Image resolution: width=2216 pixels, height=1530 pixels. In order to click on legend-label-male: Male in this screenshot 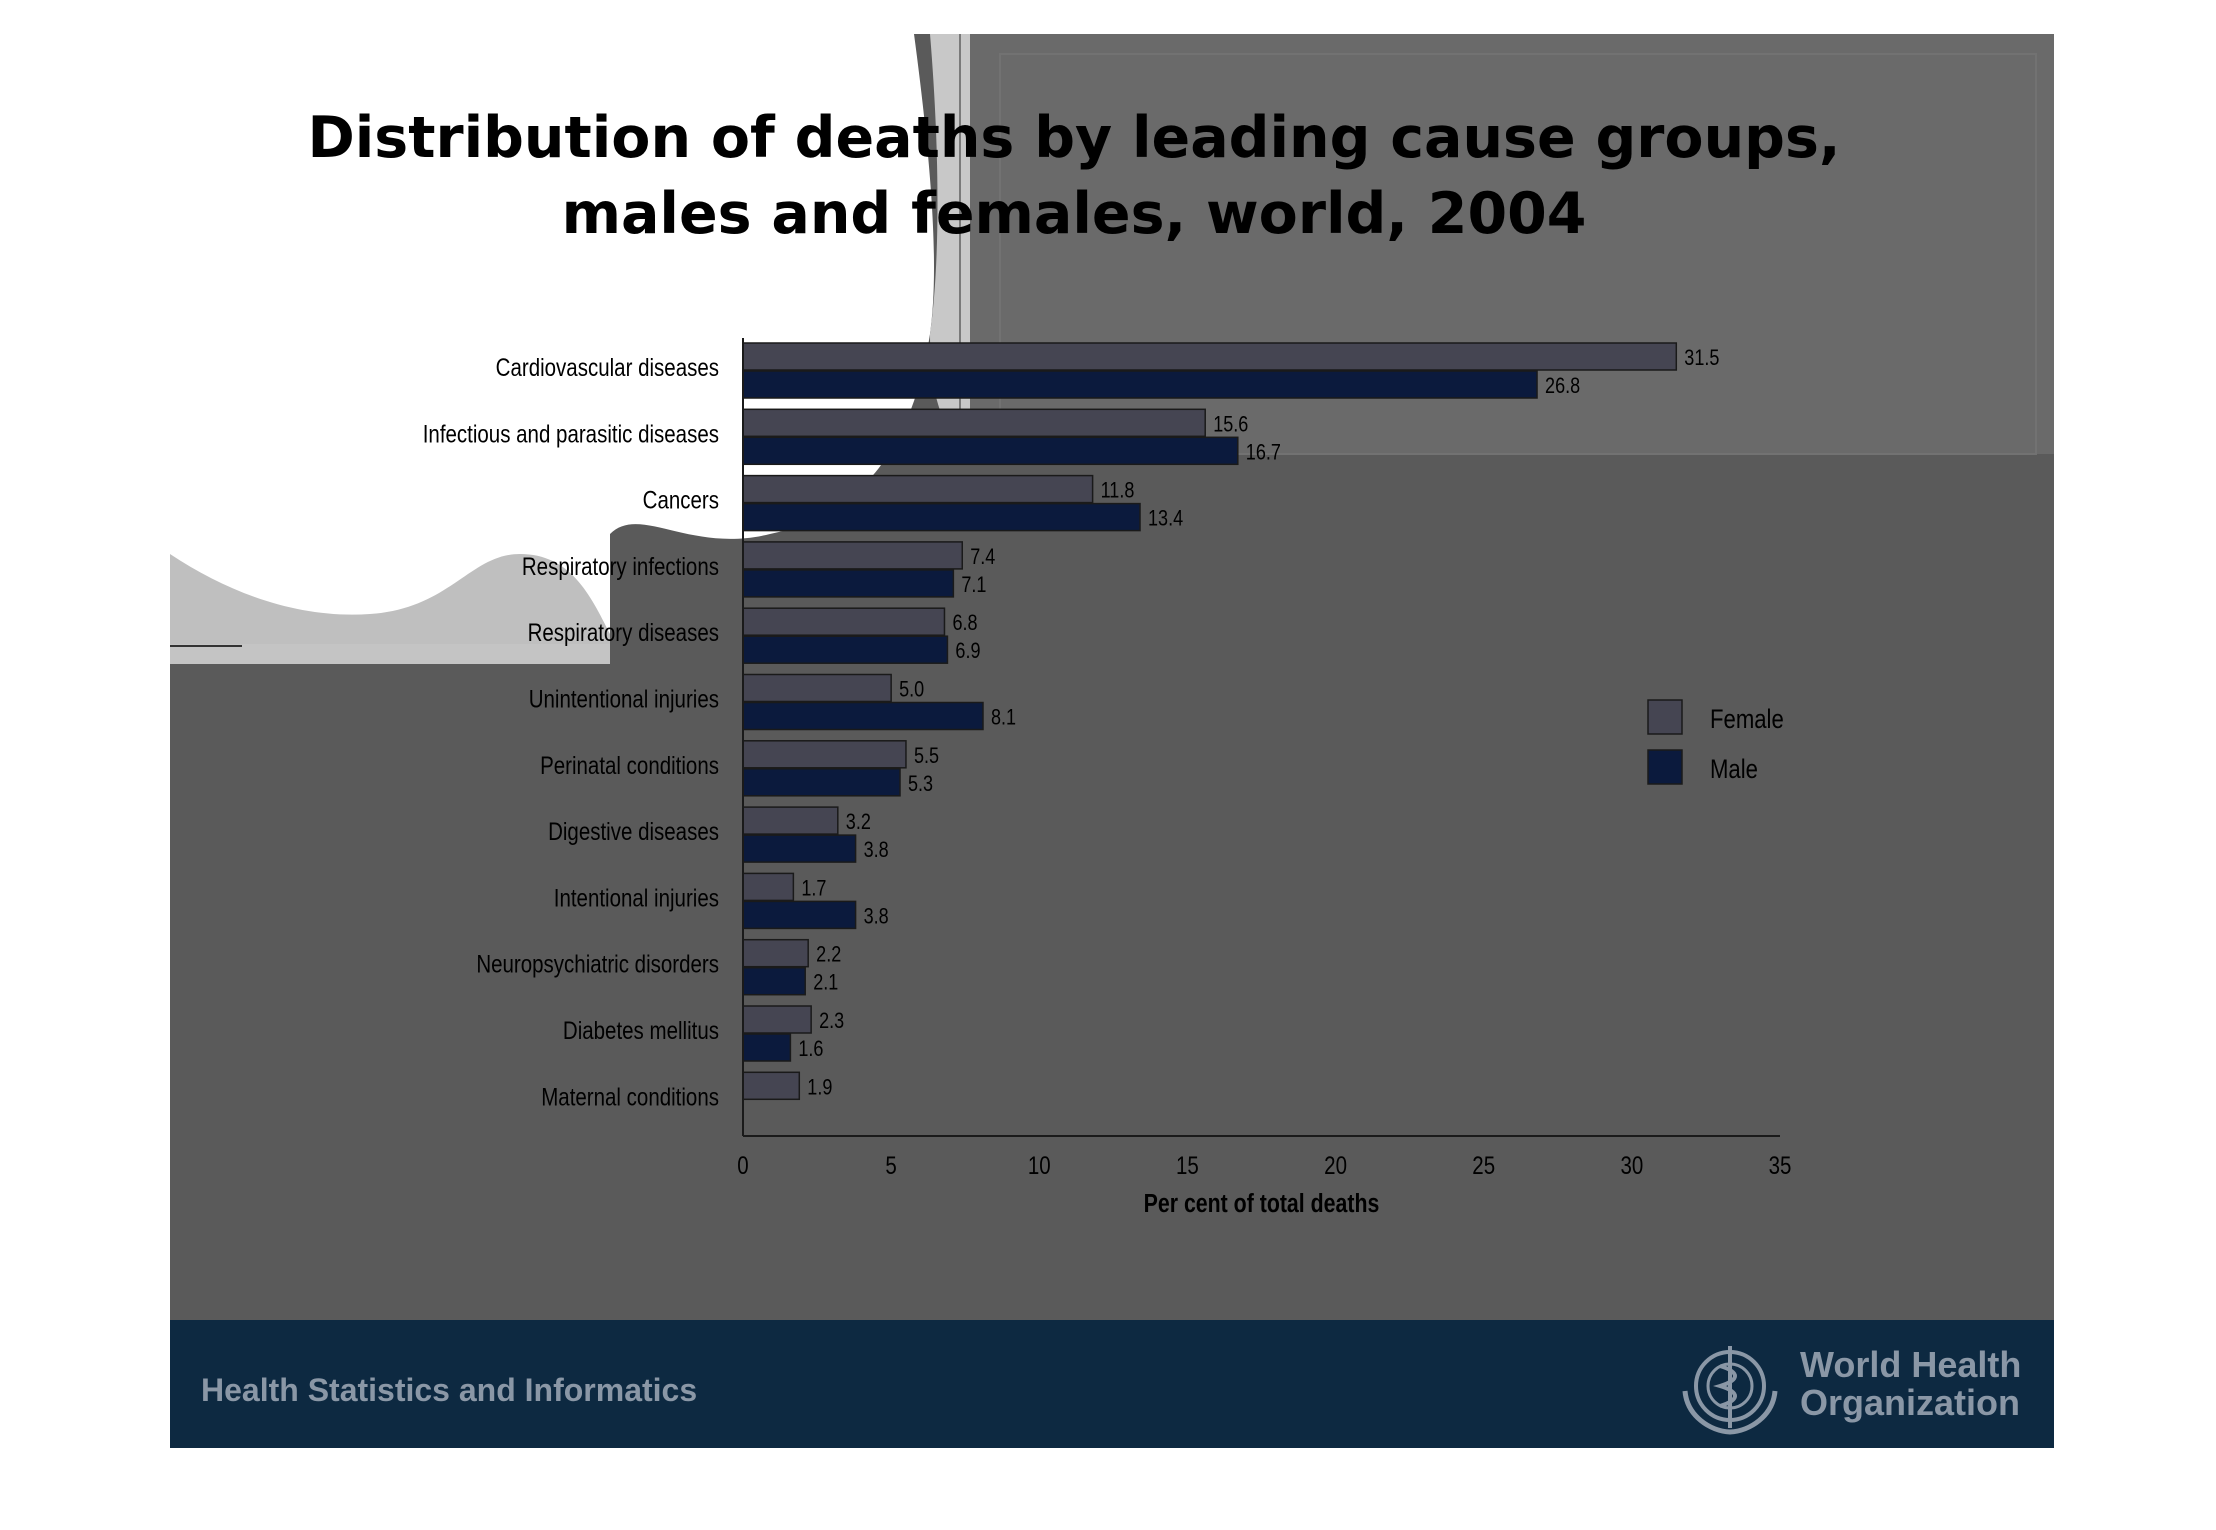, I will do `click(1734, 770)`.